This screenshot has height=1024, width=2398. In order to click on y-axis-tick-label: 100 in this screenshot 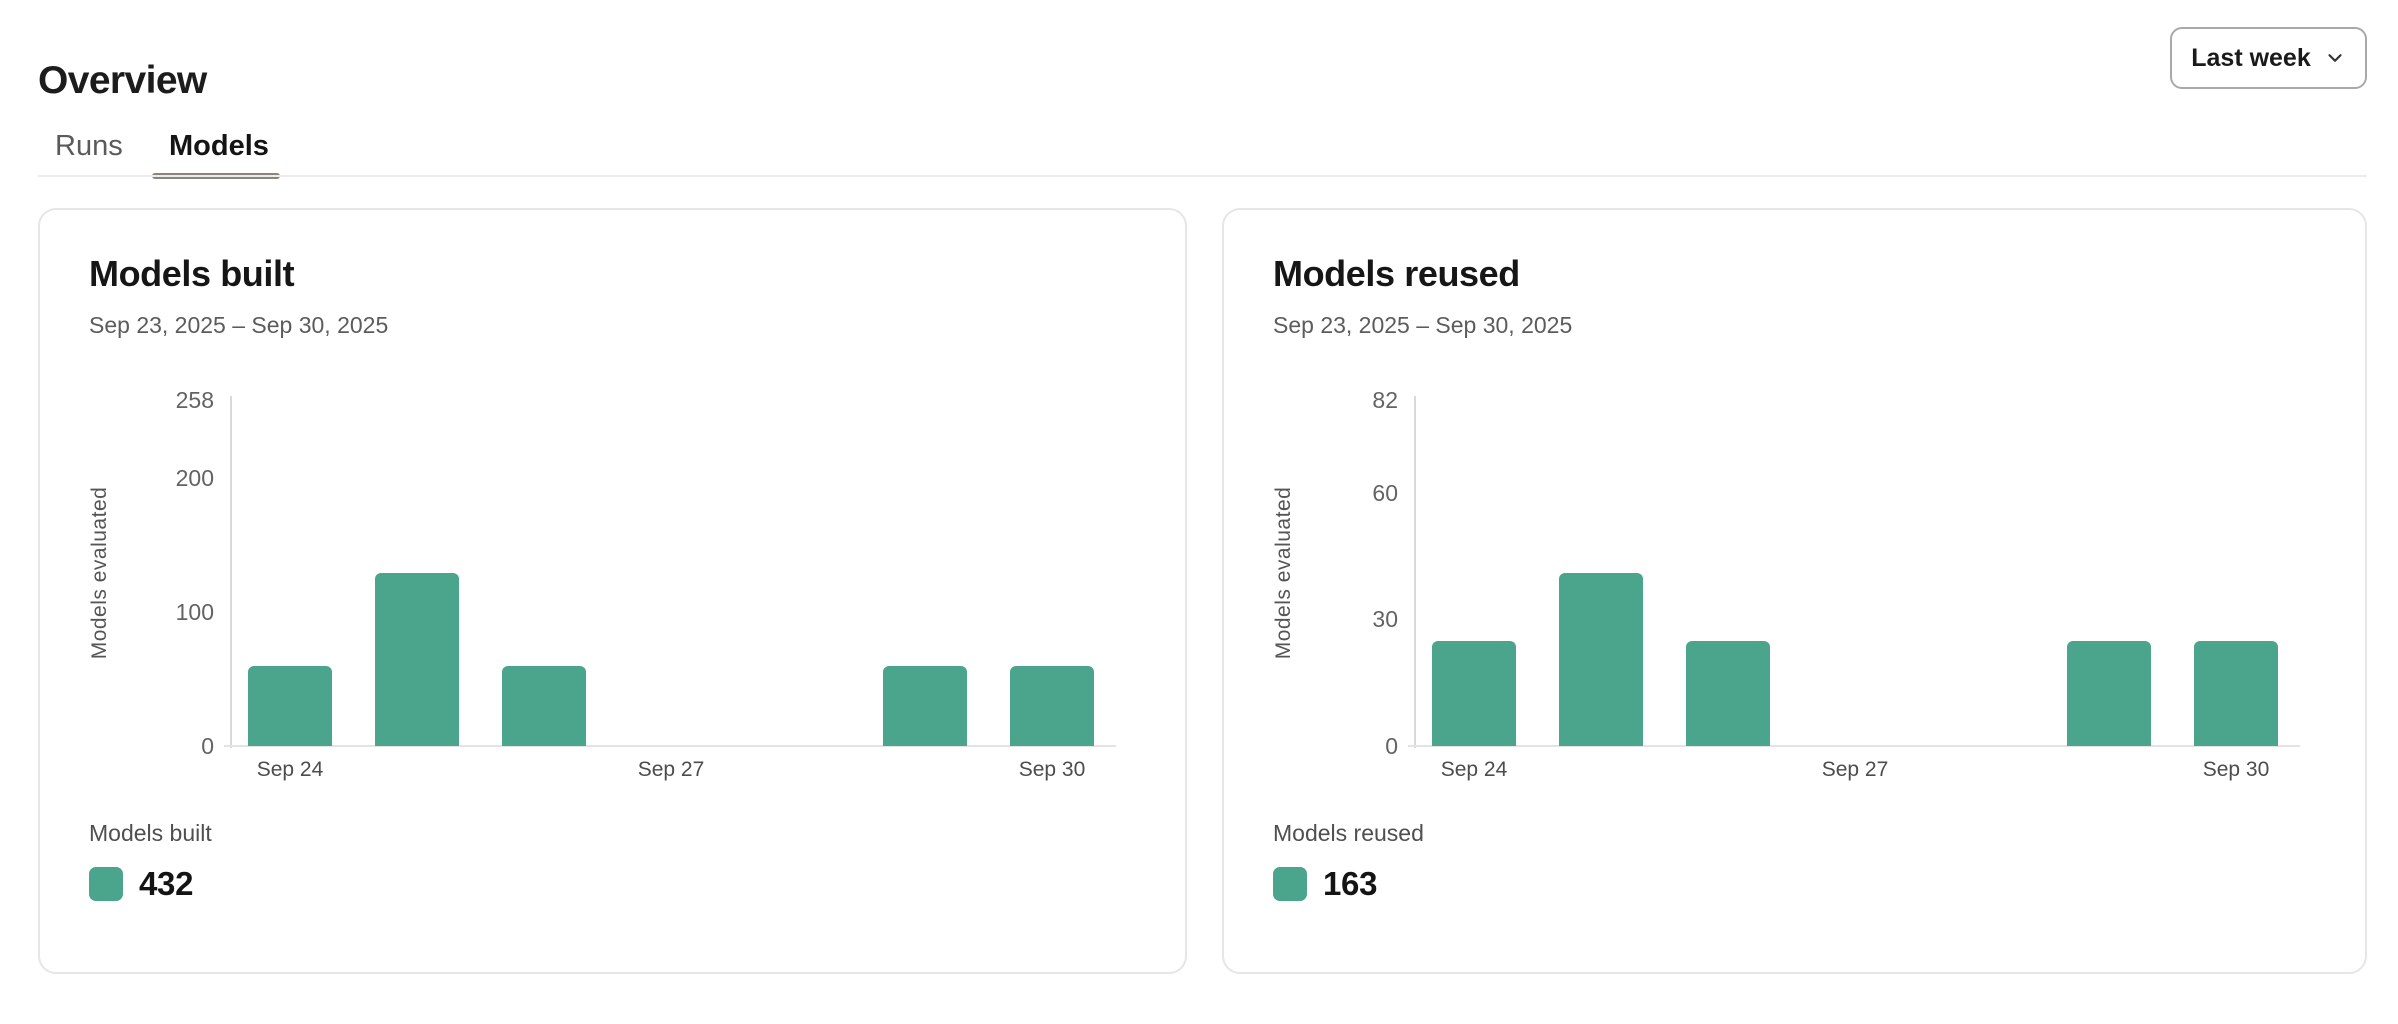, I will do `click(194, 611)`.